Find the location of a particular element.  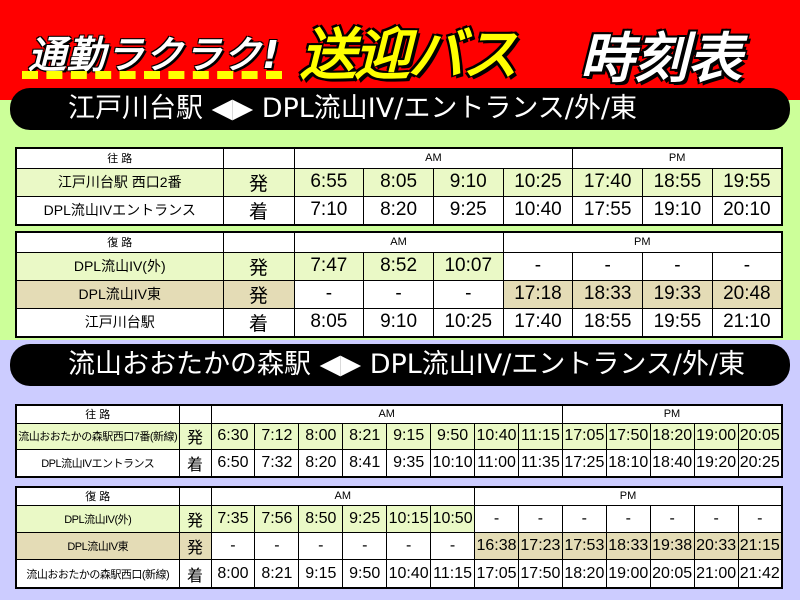

table-row: 江戸川台駅着 8:05 9:10 10:25 17:40 18:55 19:55 21:10 is located at coordinates (399, 322).